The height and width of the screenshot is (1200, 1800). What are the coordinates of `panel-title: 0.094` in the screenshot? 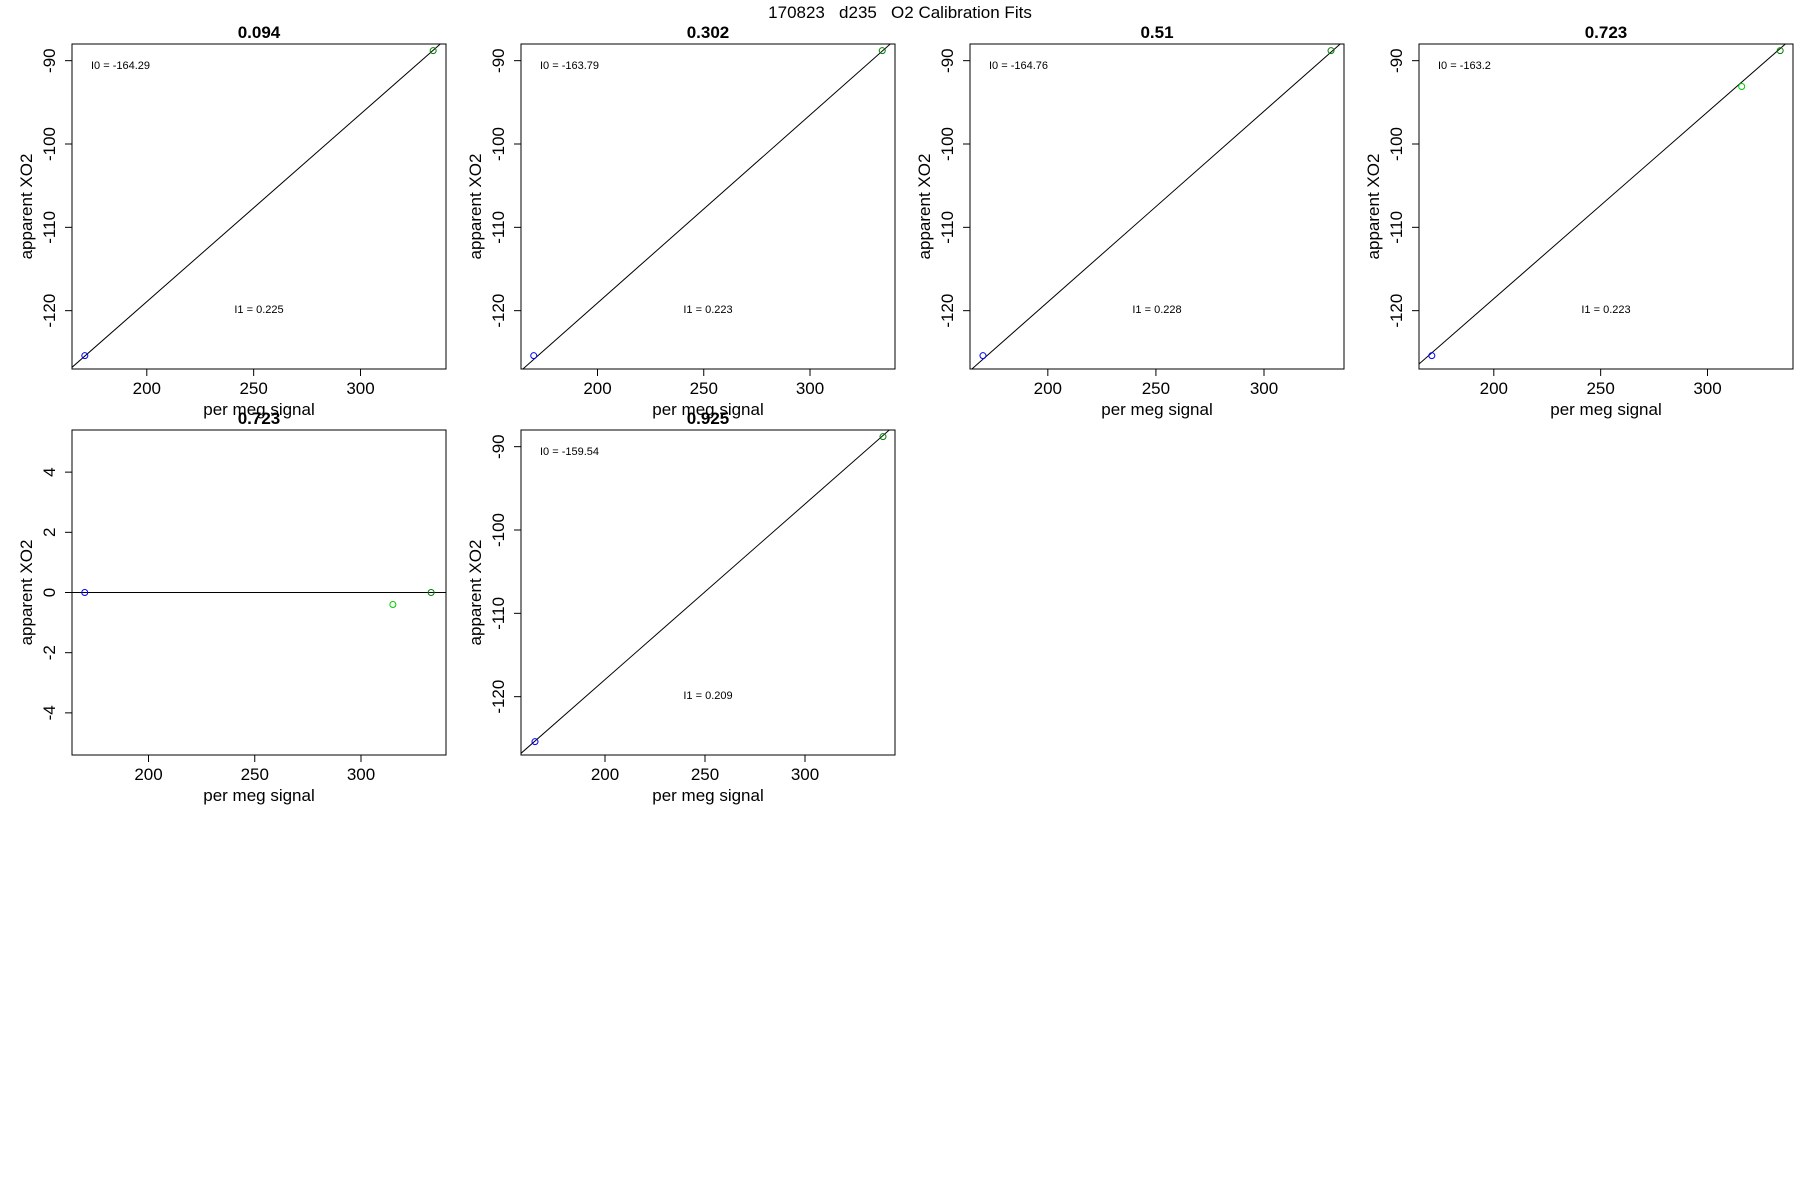 It's located at (259, 32).